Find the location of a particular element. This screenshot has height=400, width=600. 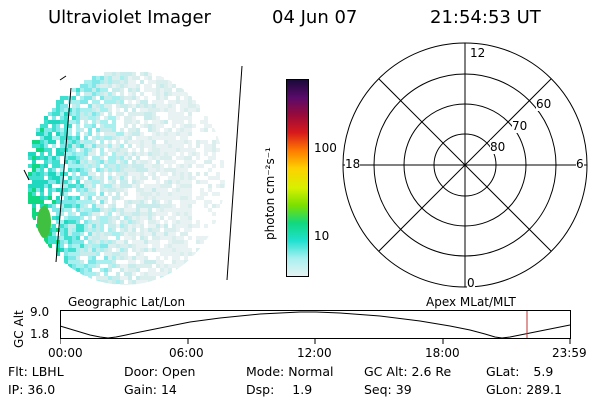

colorbar-tick-100: 100 is located at coordinates (325, 148).